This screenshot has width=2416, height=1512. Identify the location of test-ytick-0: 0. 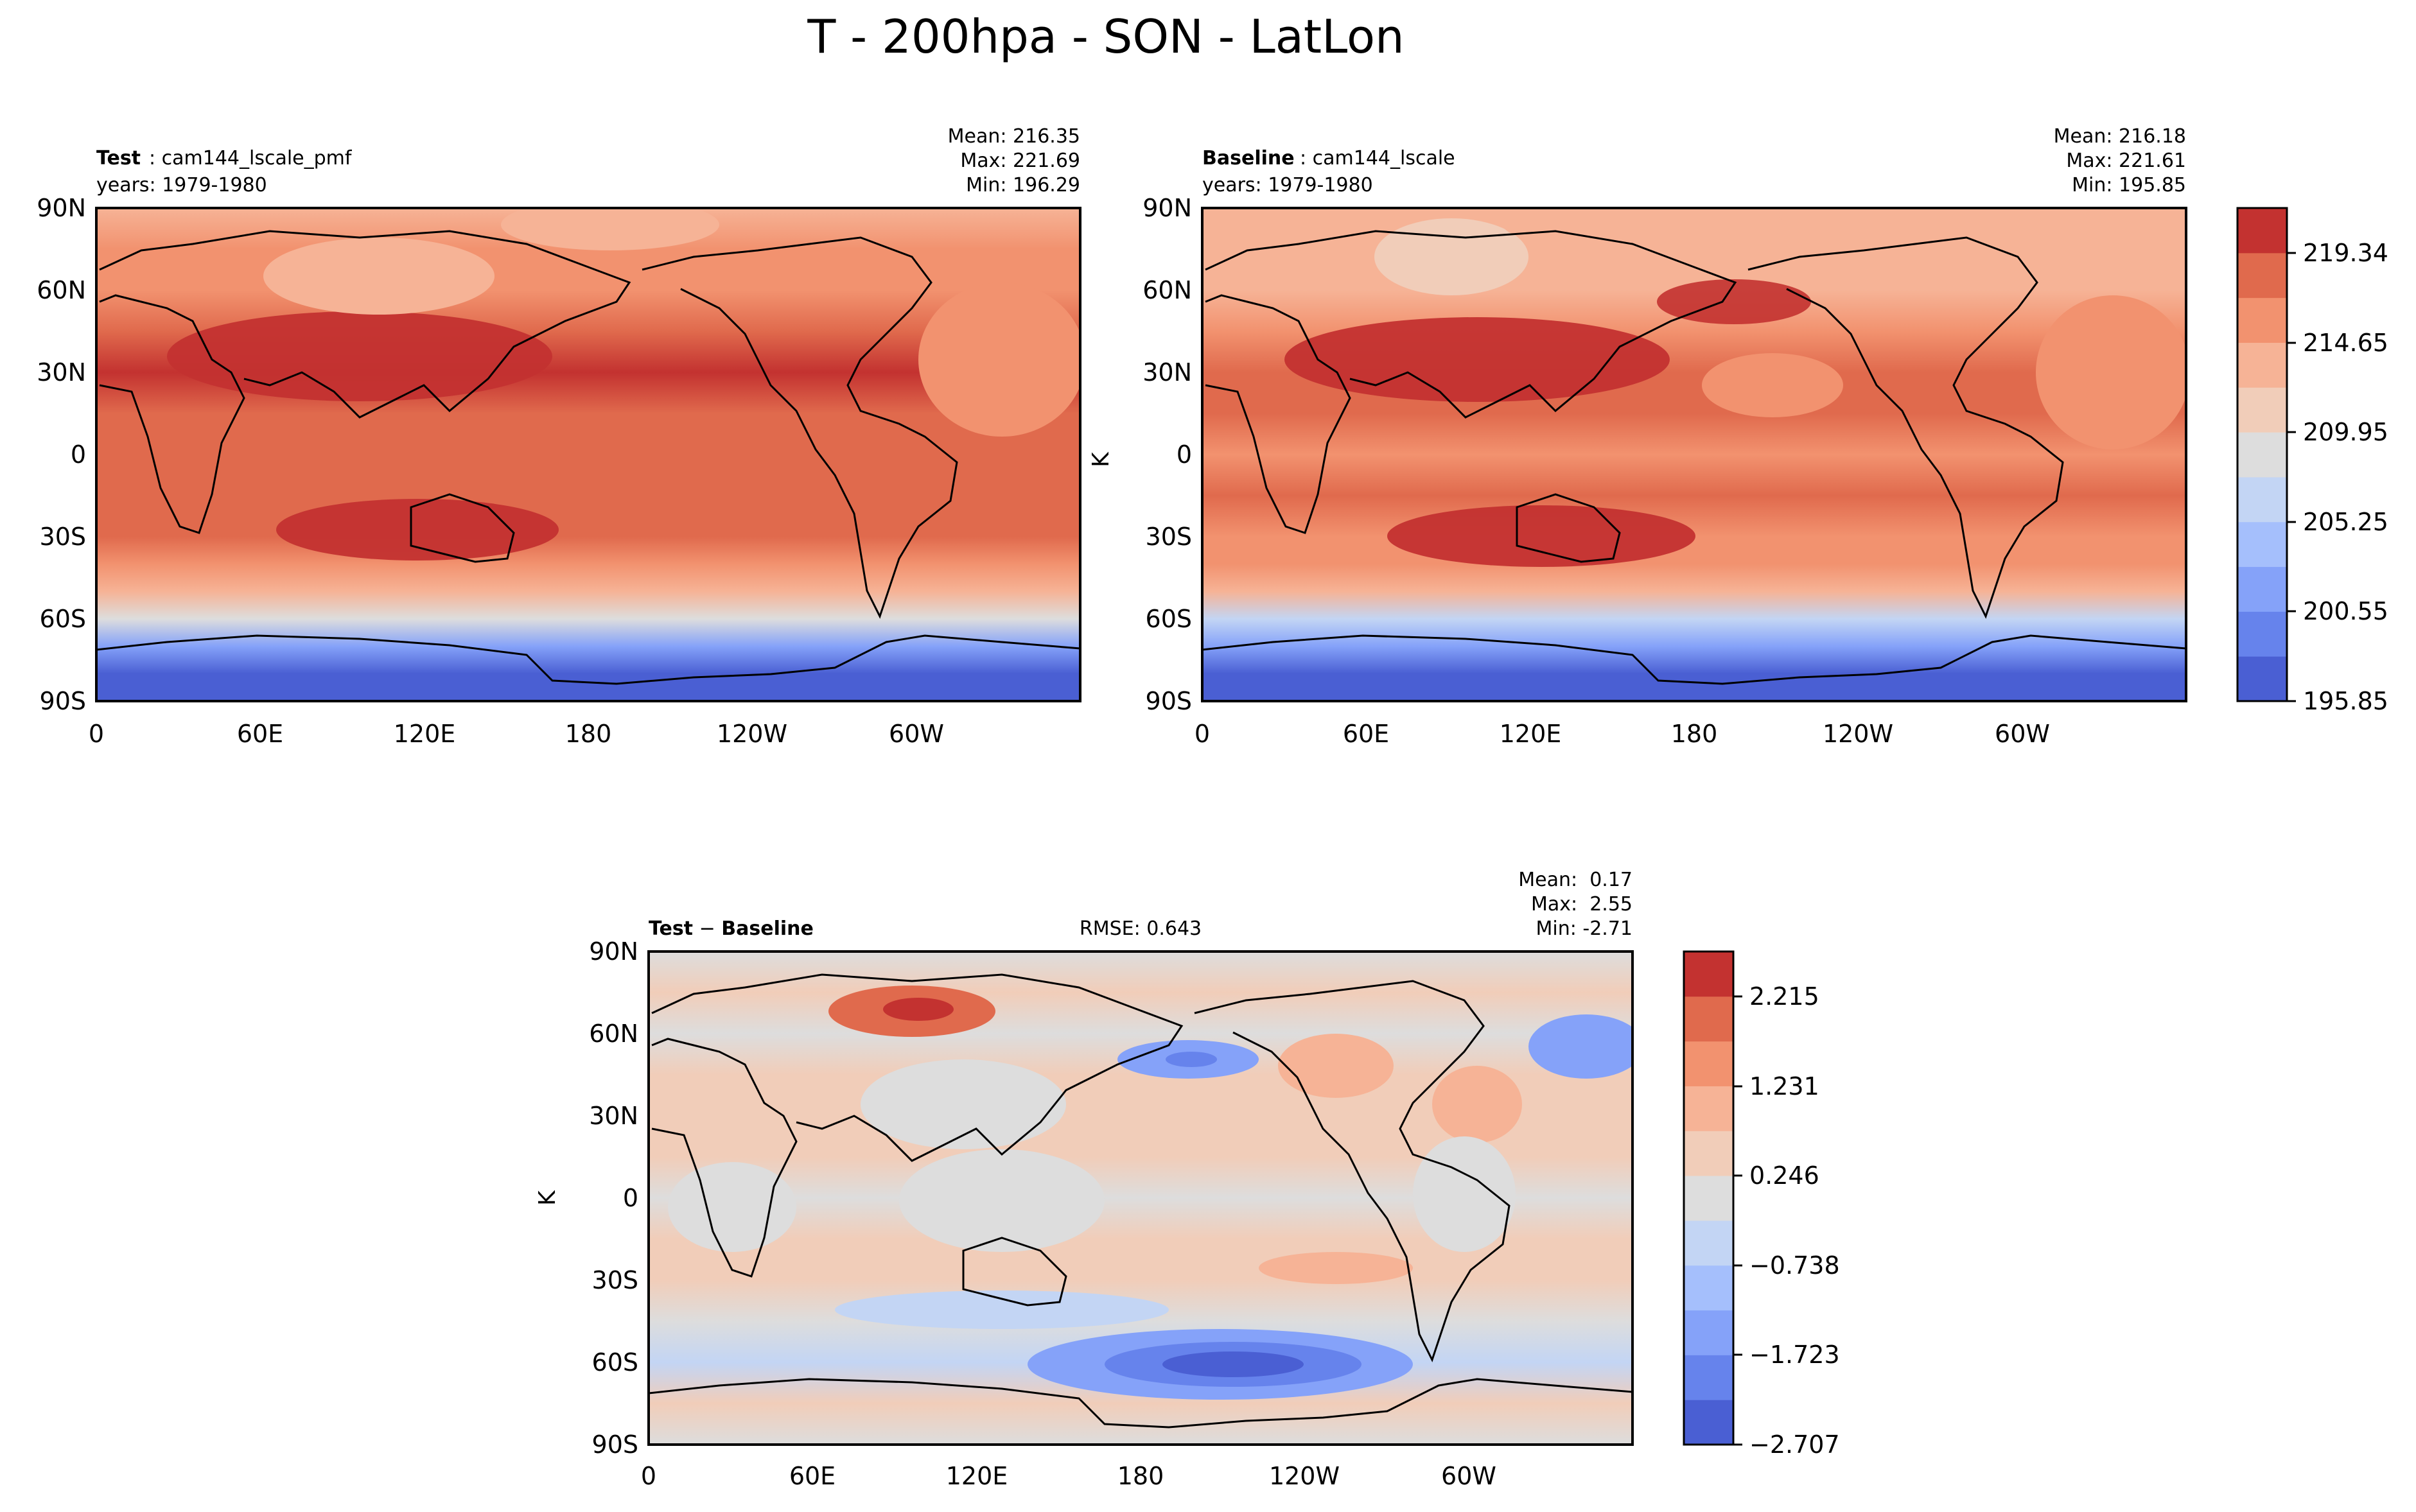
(78, 454).